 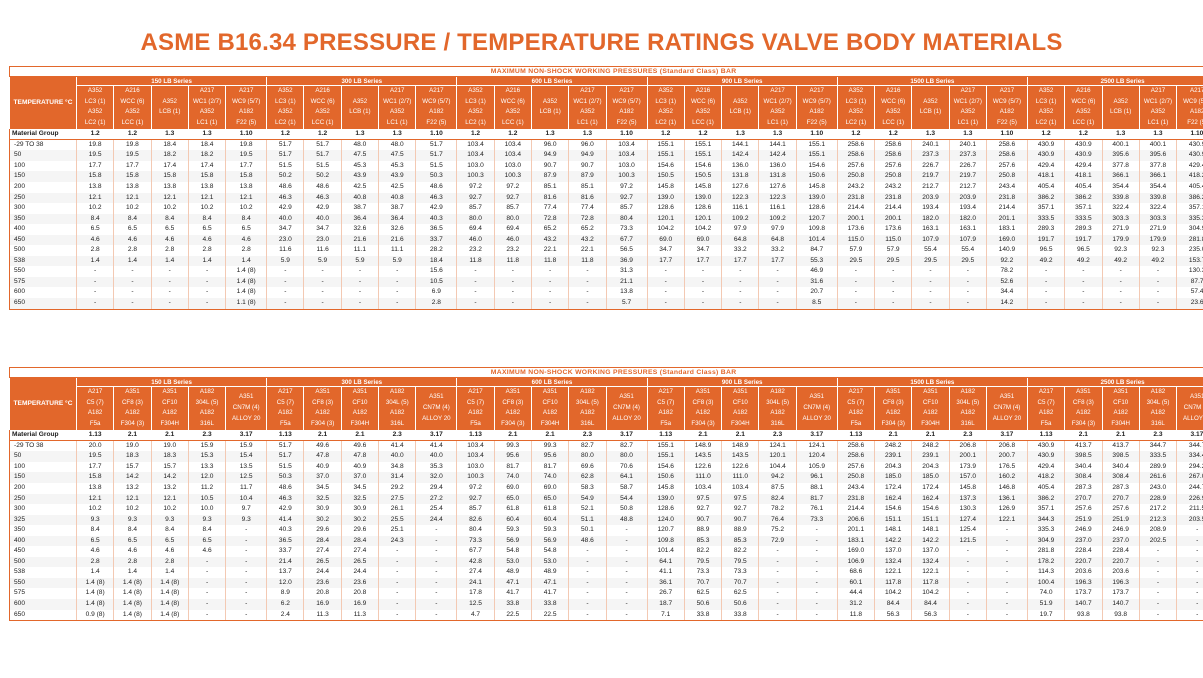 I want to click on pressure-cell: 10.2, so click(x=246, y=208).